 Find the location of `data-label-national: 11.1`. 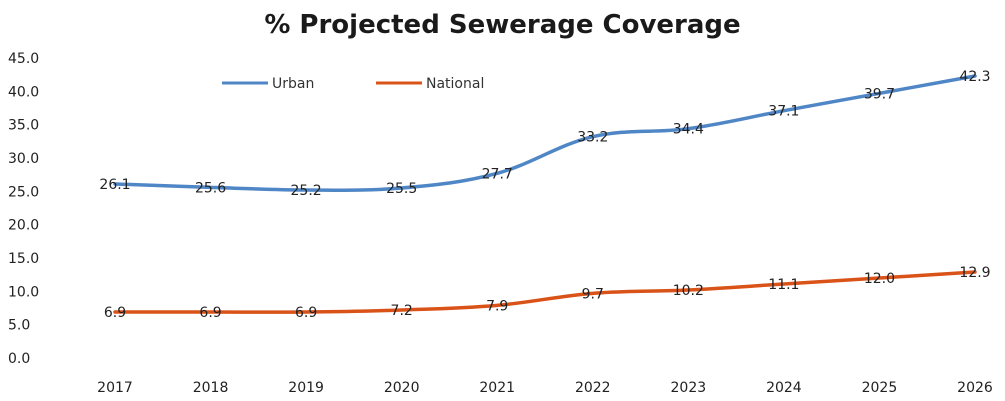

data-label-national: 11.1 is located at coordinates (783, 285).